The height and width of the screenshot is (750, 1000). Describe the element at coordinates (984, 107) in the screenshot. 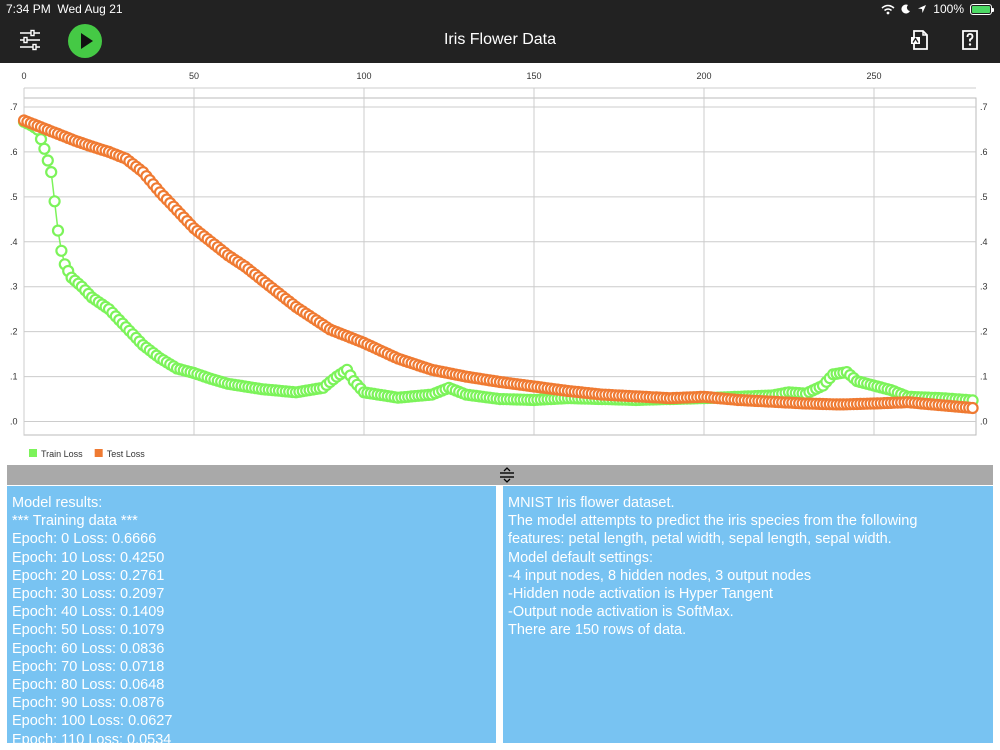

I see `y-tick-label-right: .7` at that location.